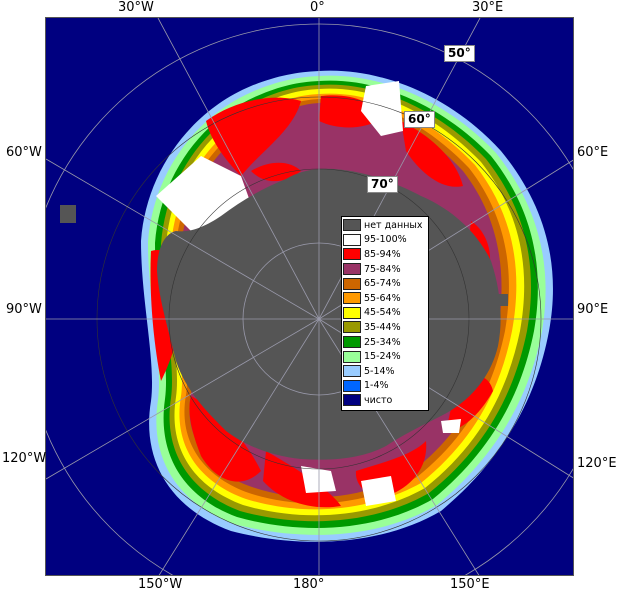 The image size is (617, 594). I want to click on lon-label-60w: 60°W, so click(24, 152).